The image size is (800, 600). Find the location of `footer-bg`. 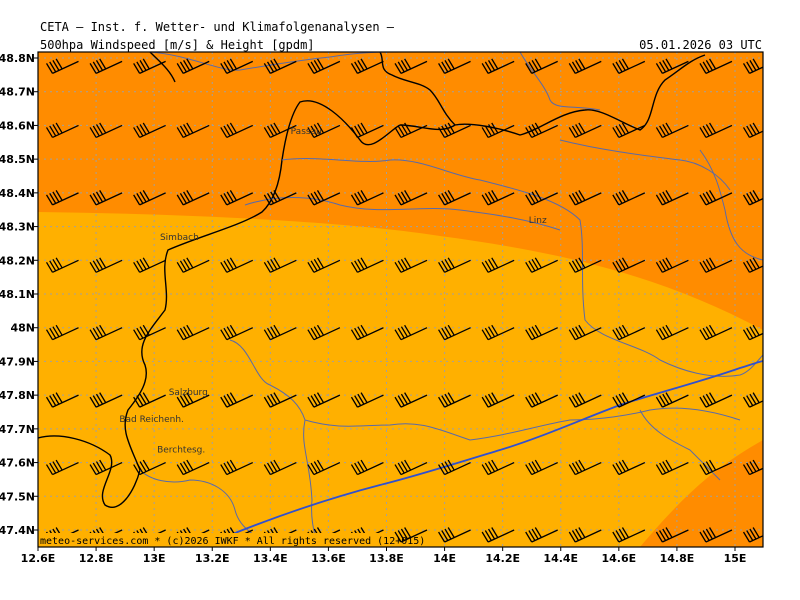

footer-bg is located at coordinates (215, 540).